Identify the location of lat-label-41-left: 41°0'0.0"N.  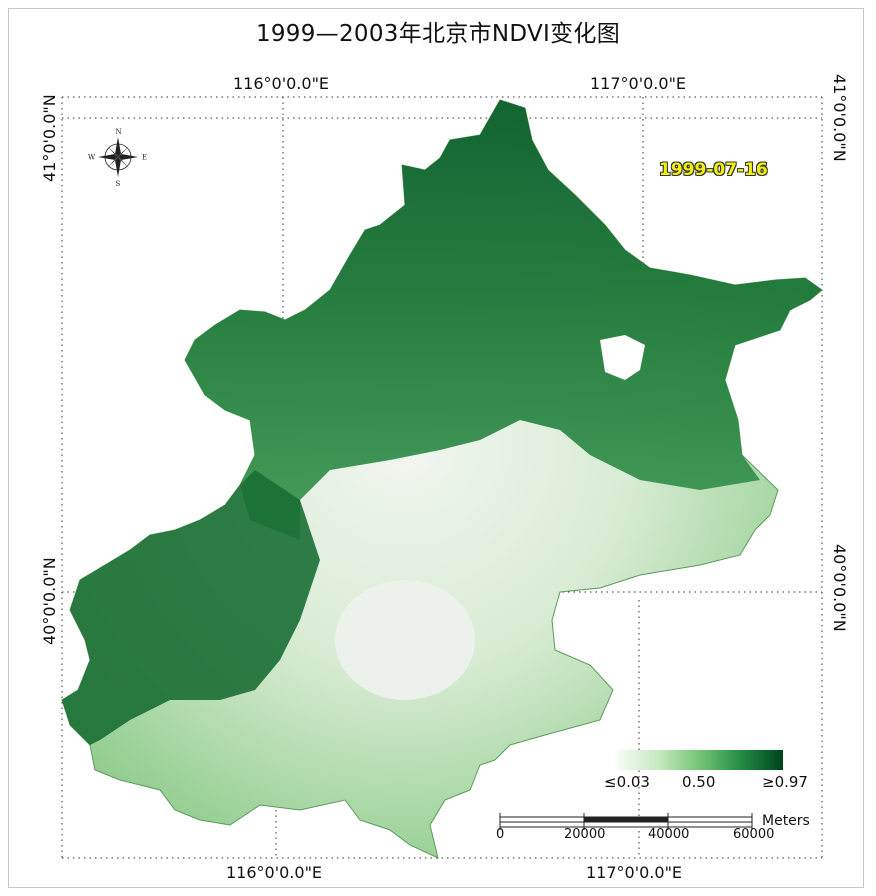
(49, 138).